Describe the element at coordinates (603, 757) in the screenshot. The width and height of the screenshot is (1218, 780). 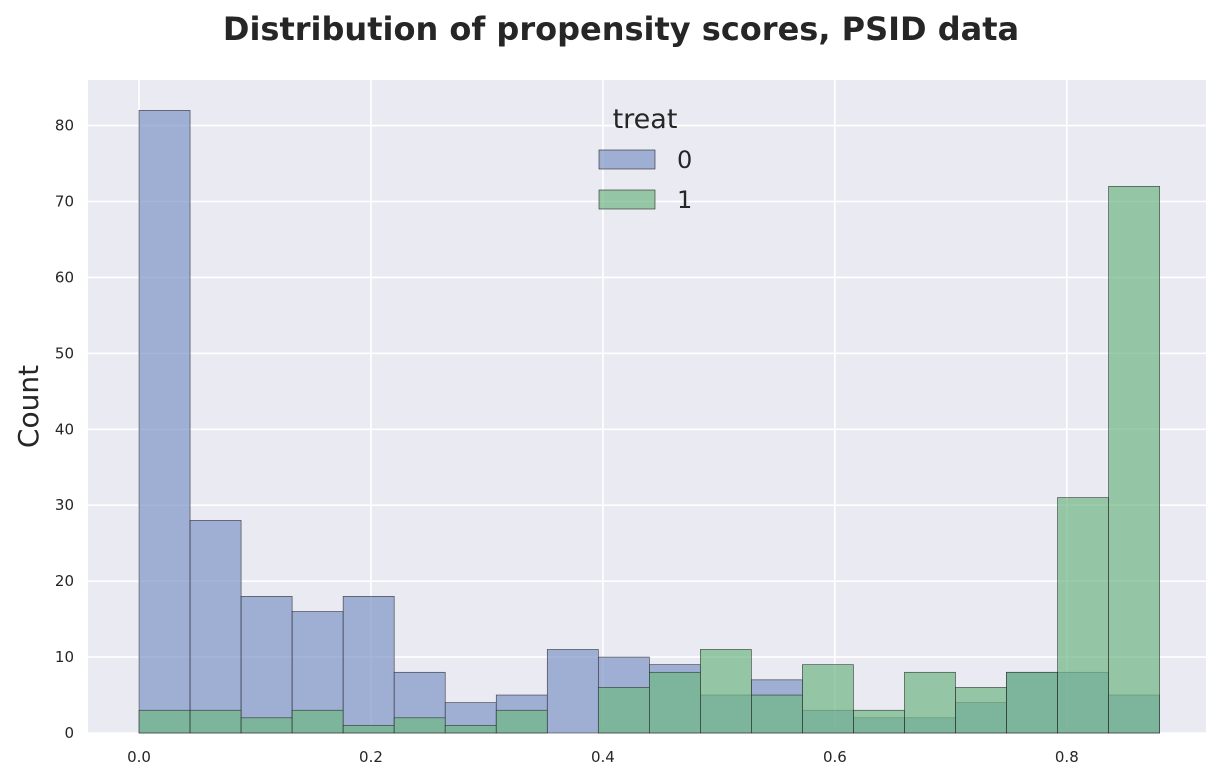
I see `x-tick-label: 0.4` at that location.